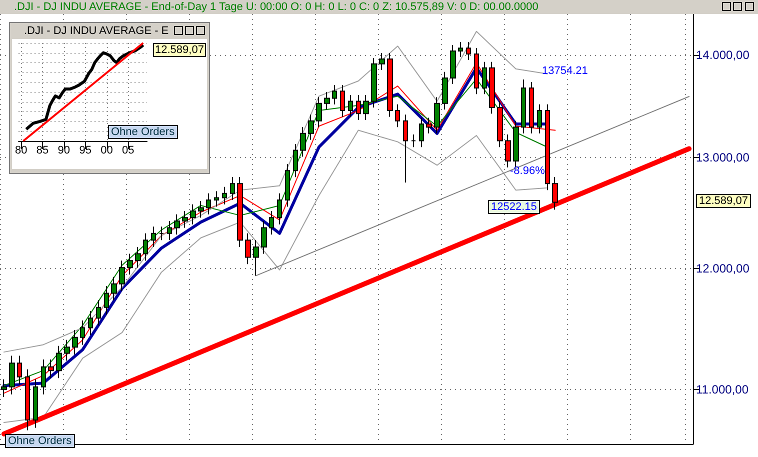  What do you see at coordinates (723, 201) in the screenshot?
I see `text: 12.589,07` at bounding box center [723, 201].